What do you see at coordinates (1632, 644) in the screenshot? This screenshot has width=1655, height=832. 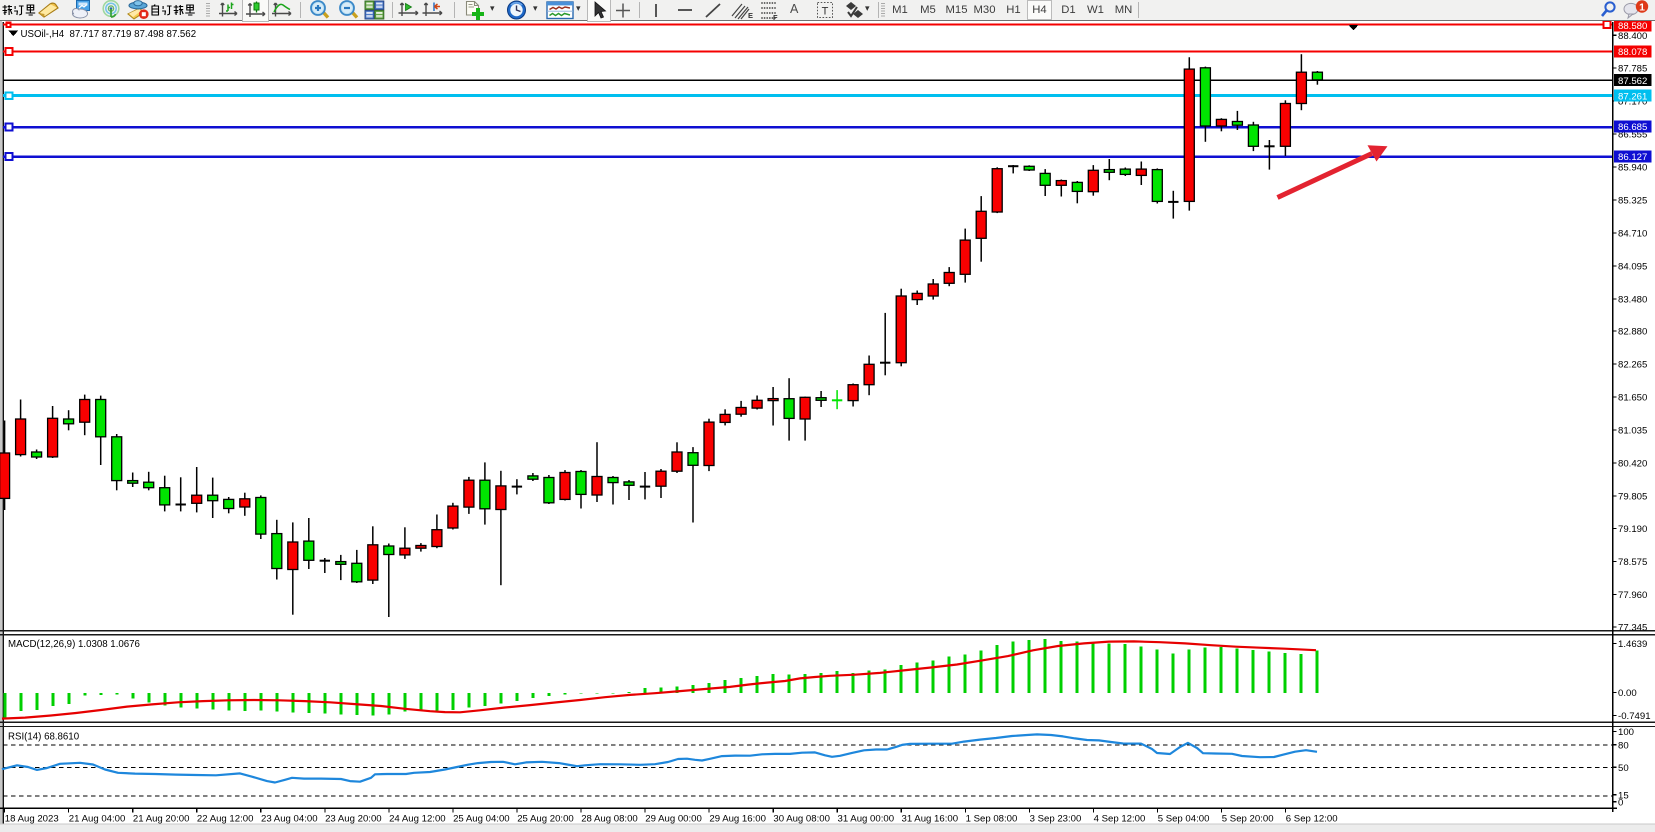 I see `svg-text: 1.4639` at bounding box center [1632, 644].